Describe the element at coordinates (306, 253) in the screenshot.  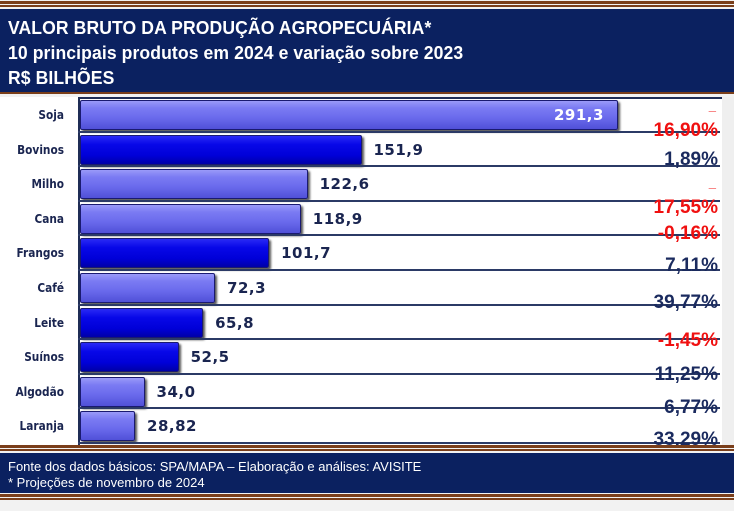
I see `value-label: 101,7` at that location.